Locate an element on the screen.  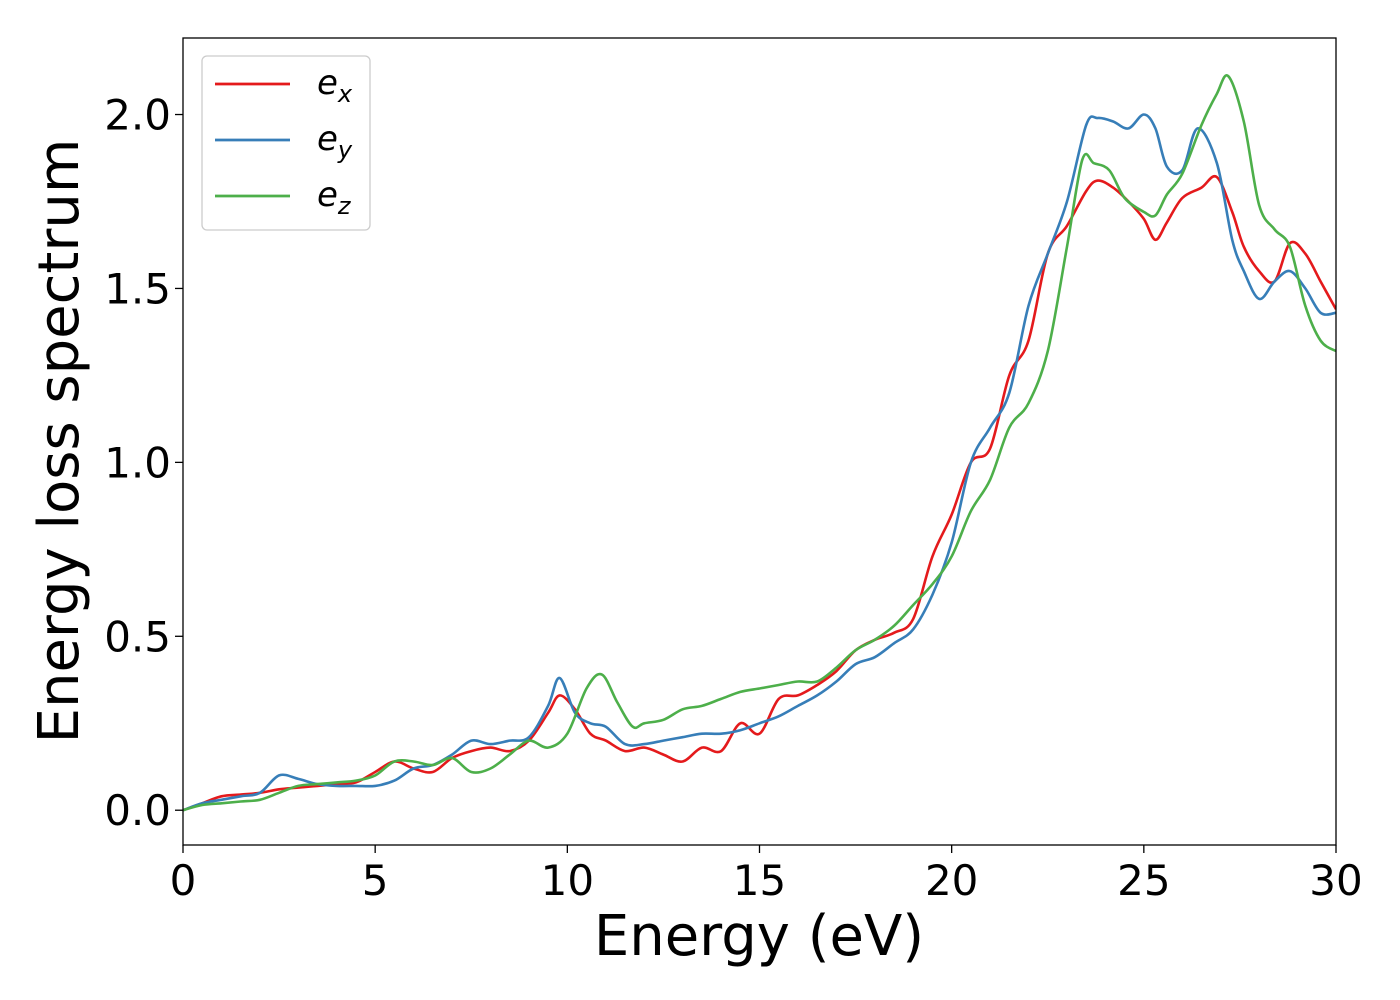
y-tick-label: 1.0 is located at coordinates (137, 462).